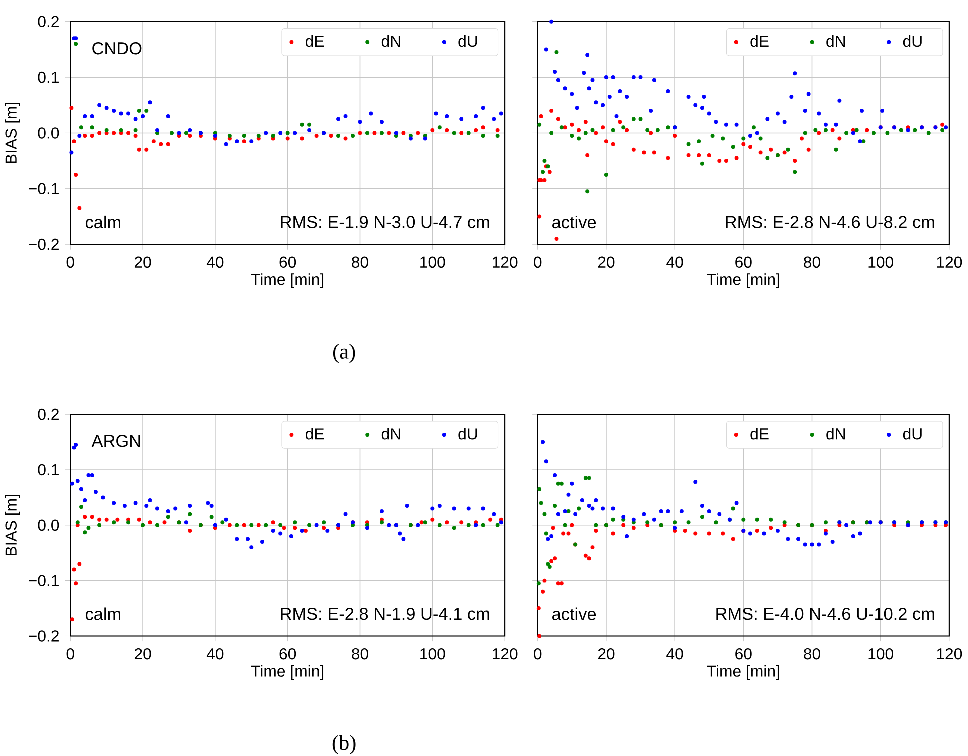 The width and height of the screenshot is (968, 756). I want to click on annotation: RMS: E-2.8 N-1.9 U-4.1 cm, so click(385, 614).